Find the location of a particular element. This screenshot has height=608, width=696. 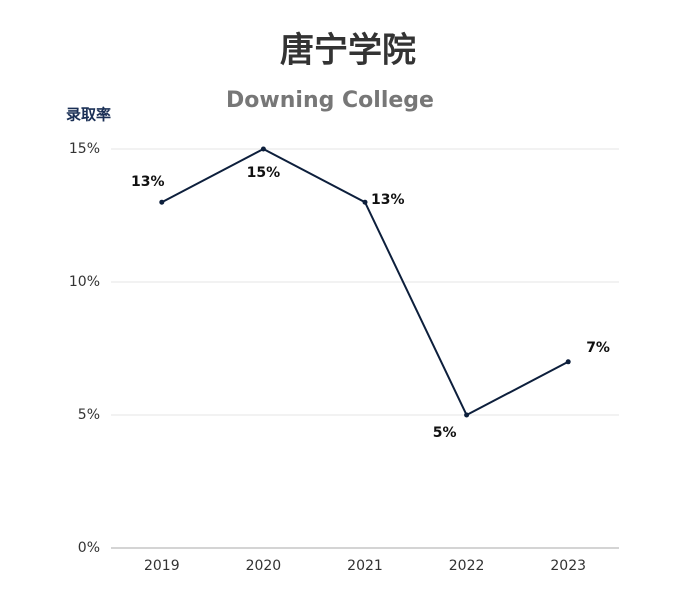

y-tick-label: 5% is located at coordinates (89, 415).